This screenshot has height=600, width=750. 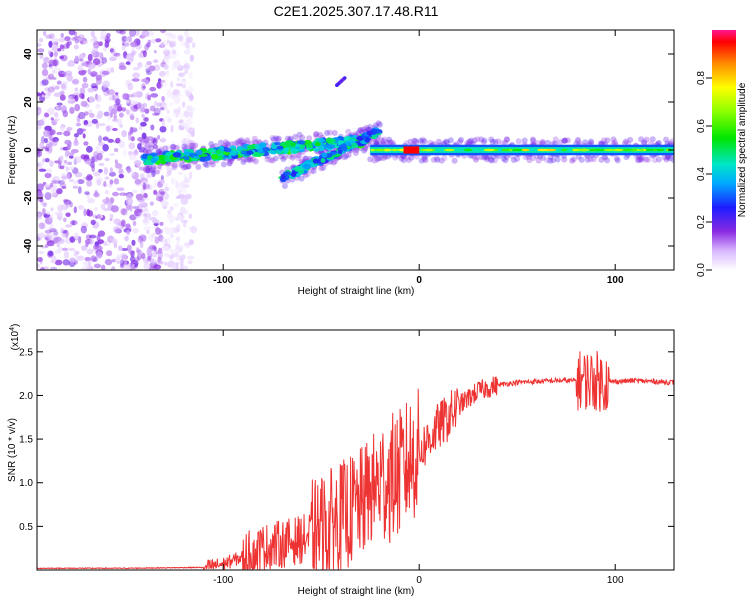 What do you see at coordinates (356, 591) in the screenshot?
I see `snr-xlabel: Height of straight line (km)` at bounding box center [356, 591].